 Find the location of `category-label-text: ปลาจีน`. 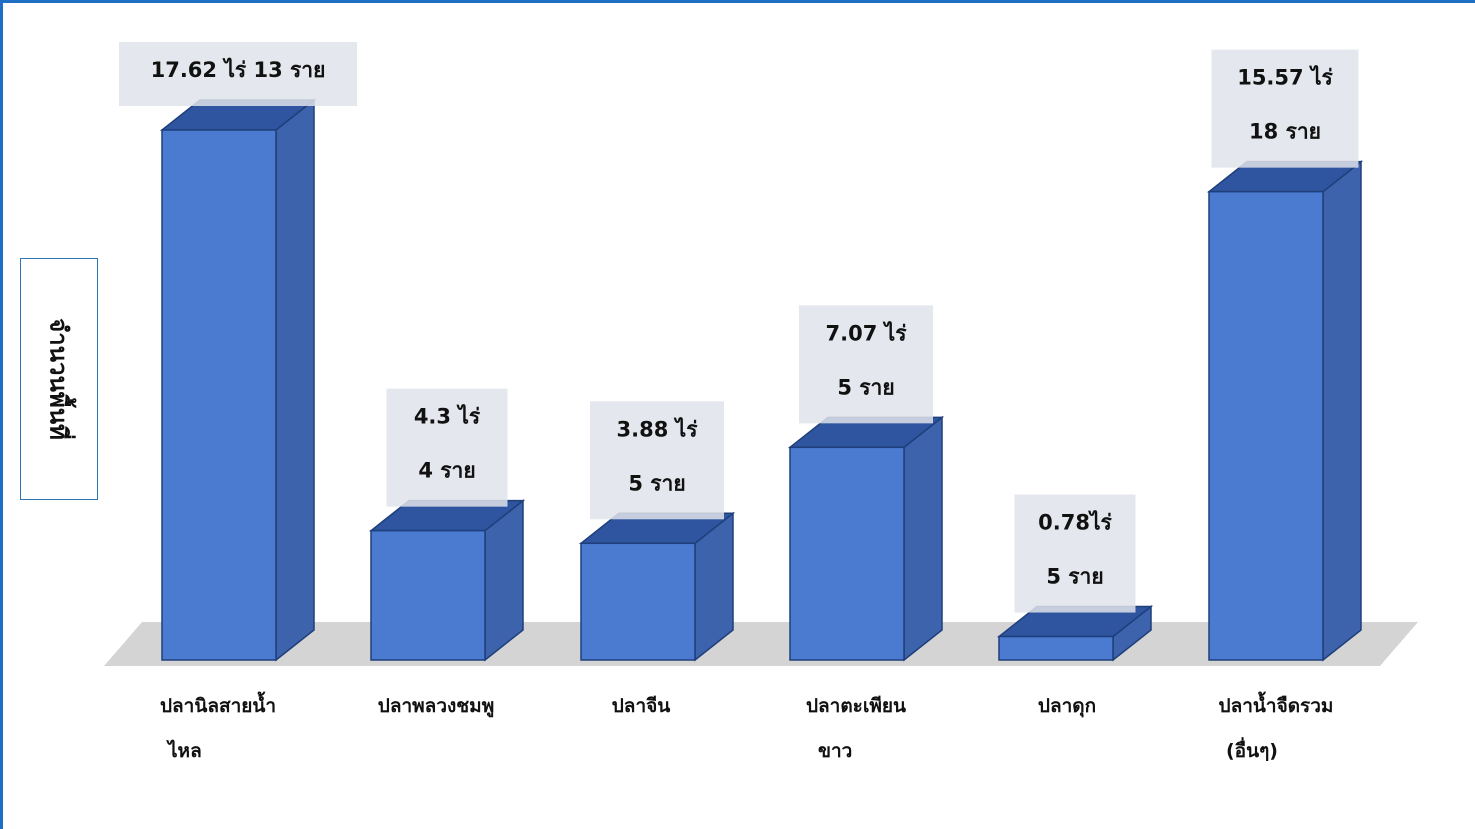

category-label-text: ปลาจีน is located at coordinates (641, 706).